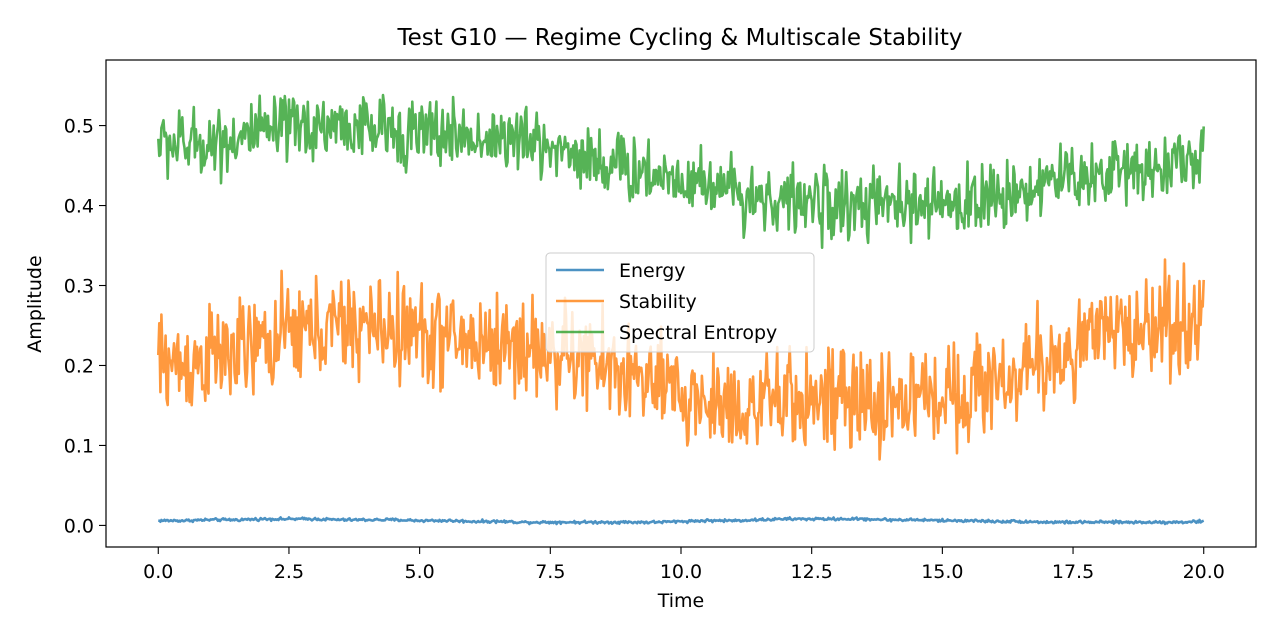 The width and height of the screenshot is (1280, 640). I want to click on legend-label: Energy, so click(652, 271).